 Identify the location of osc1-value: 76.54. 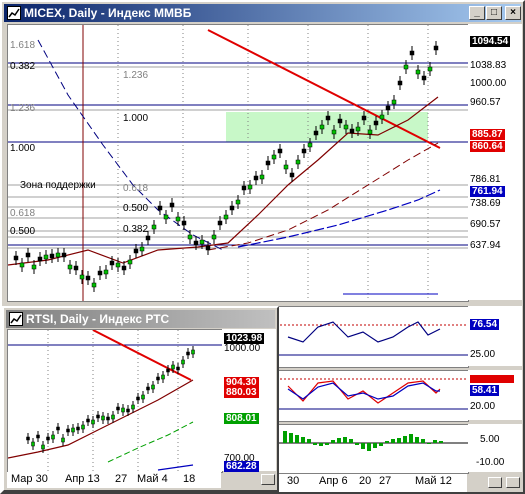
(485, 324).